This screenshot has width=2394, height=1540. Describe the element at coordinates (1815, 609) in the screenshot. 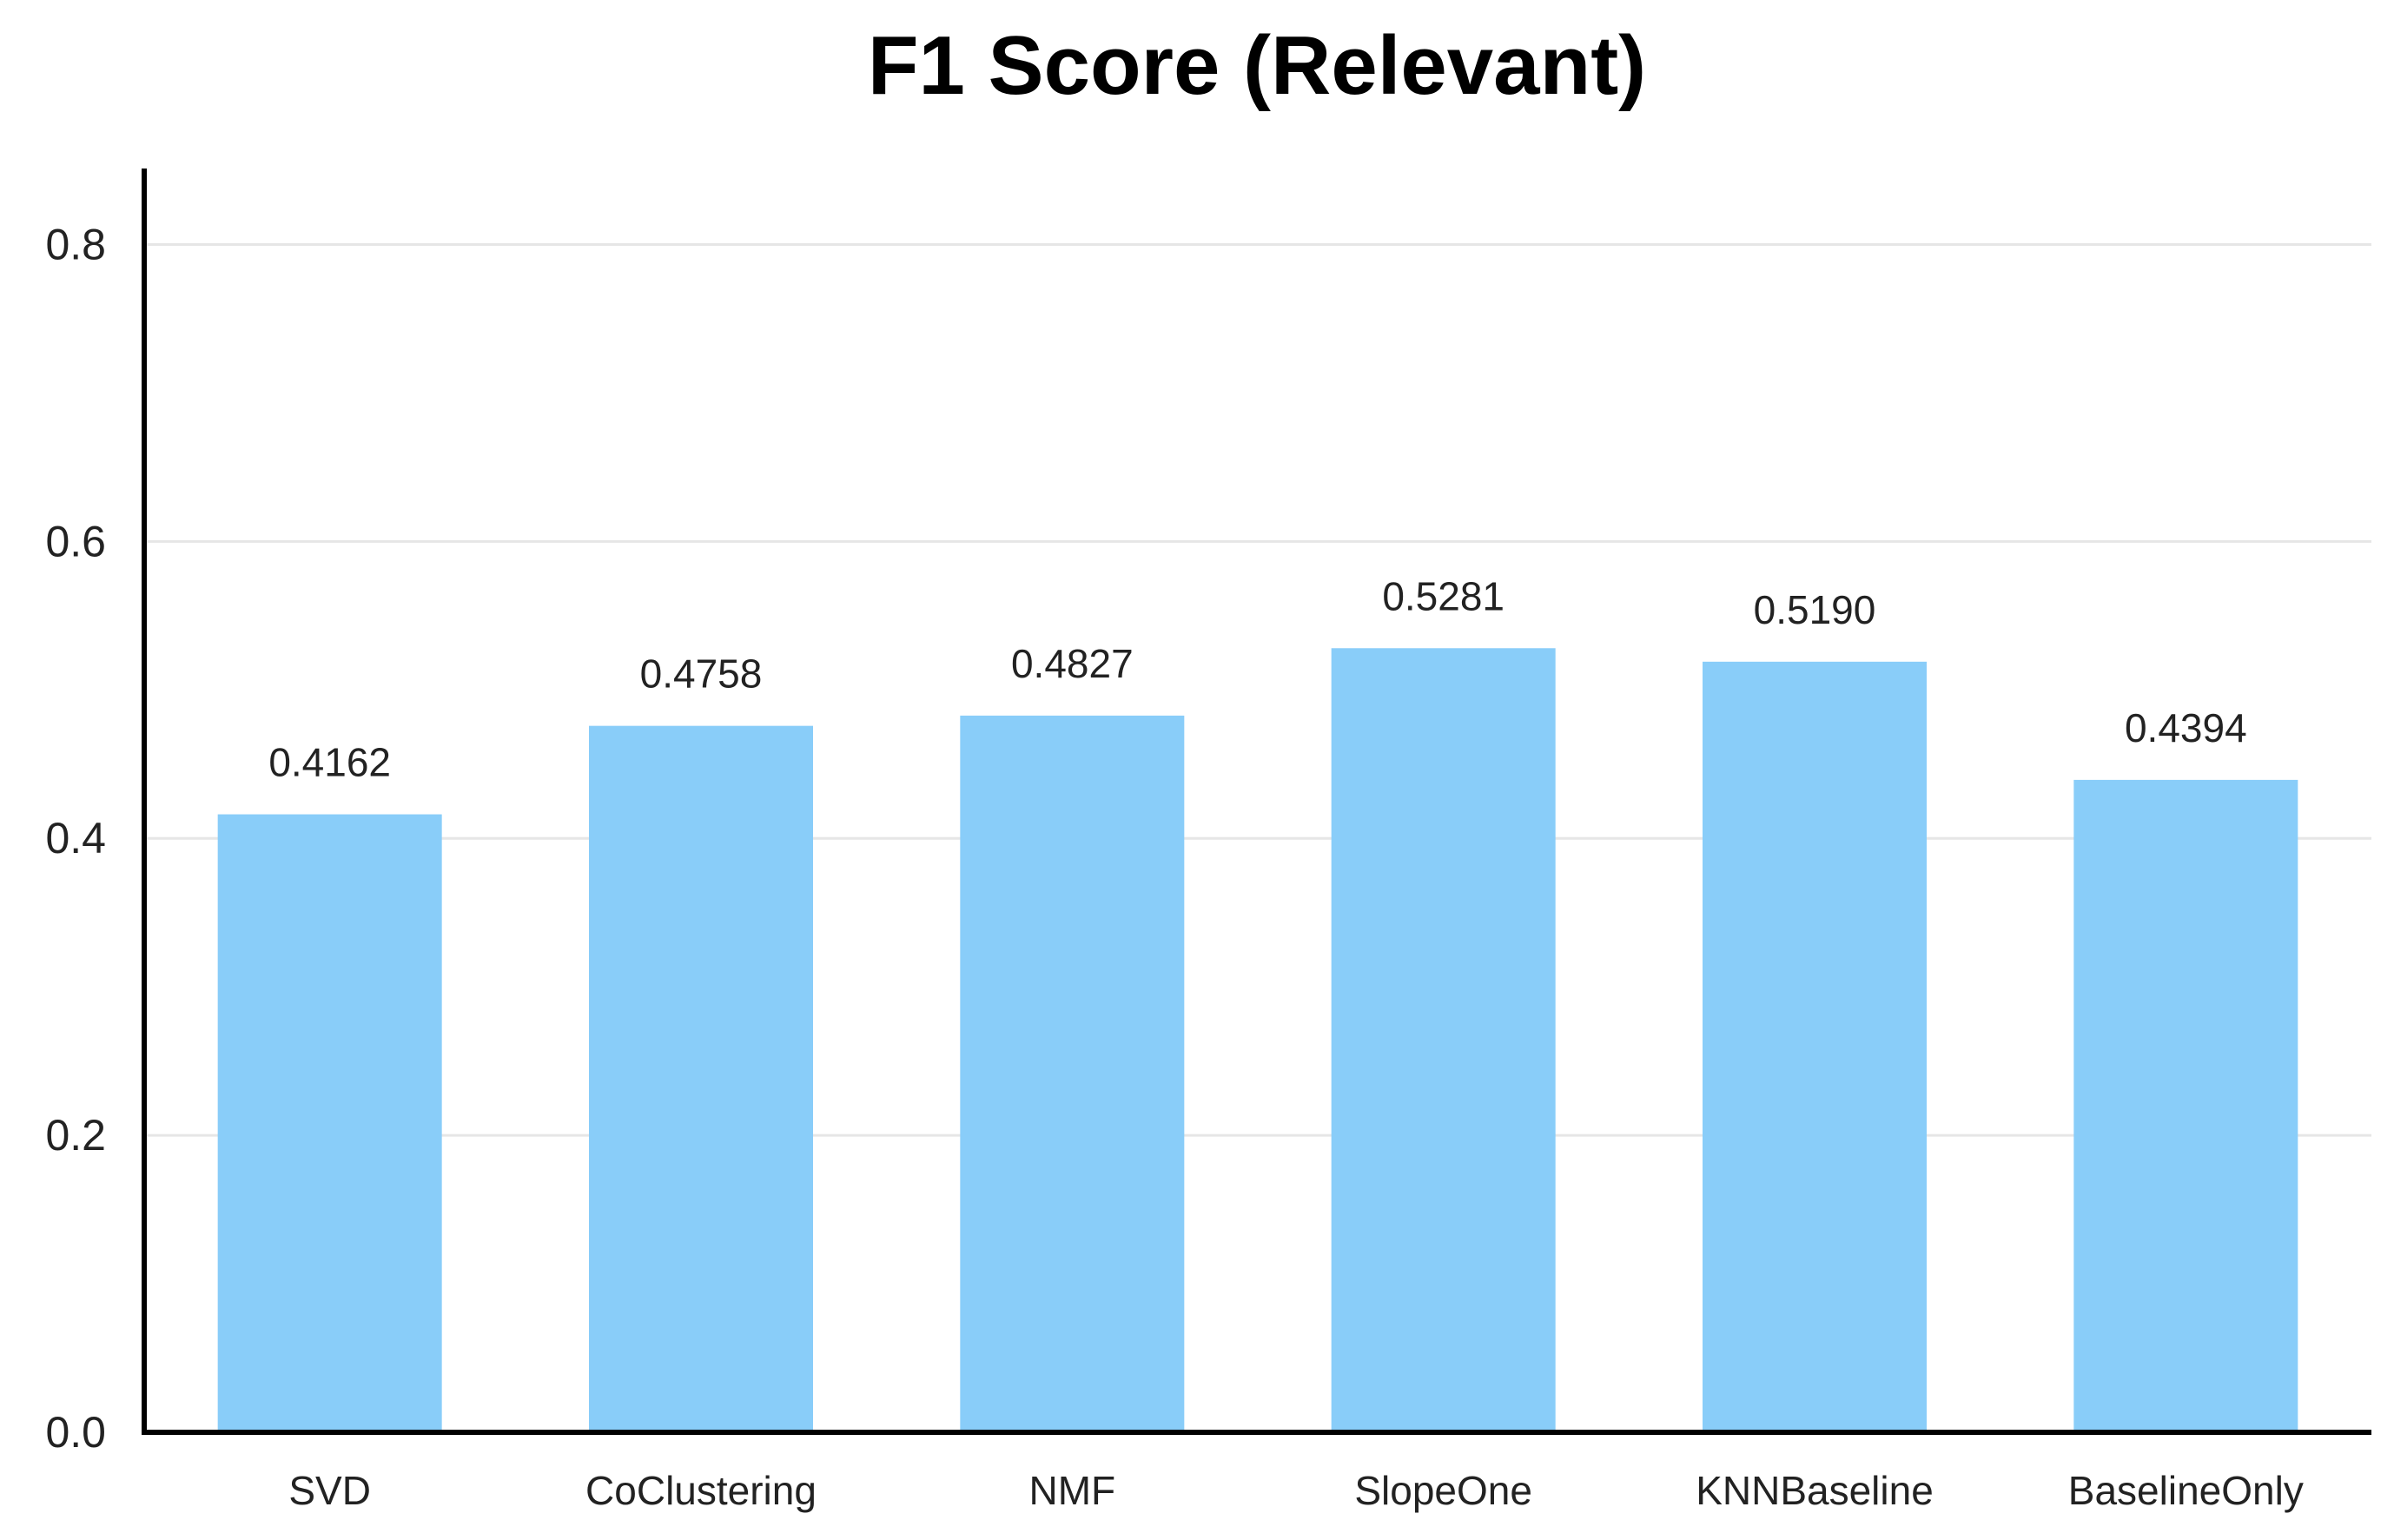

I see `data-label: 0.5190` at that location.